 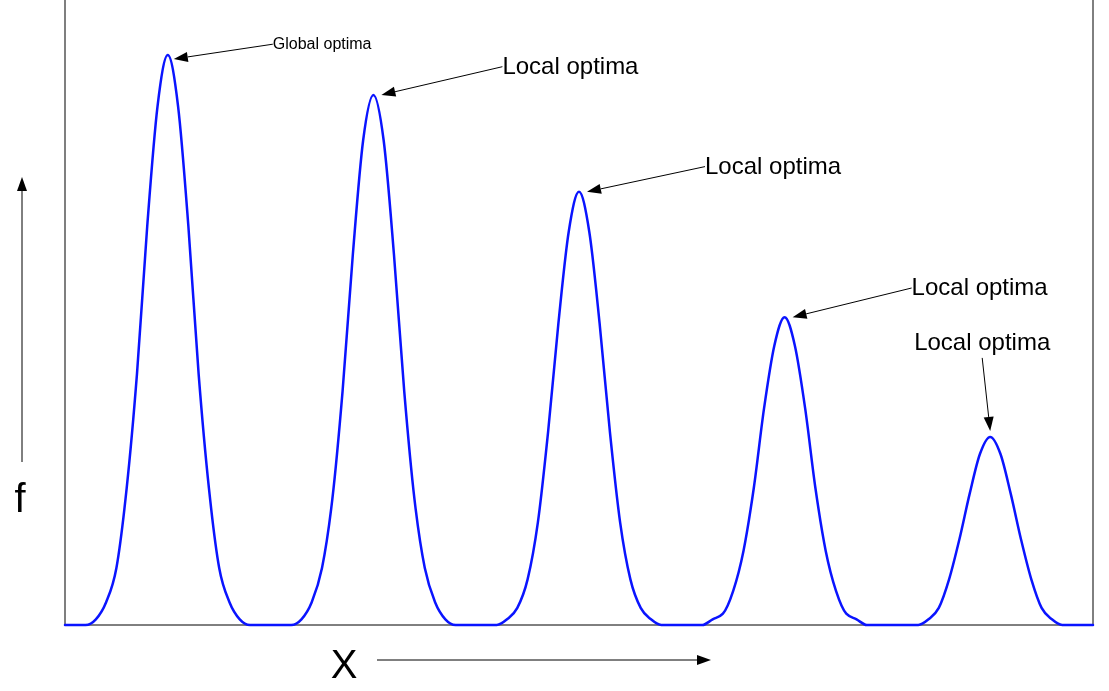 I want to click on y-axis-title: f, so click(x=20, y=498).